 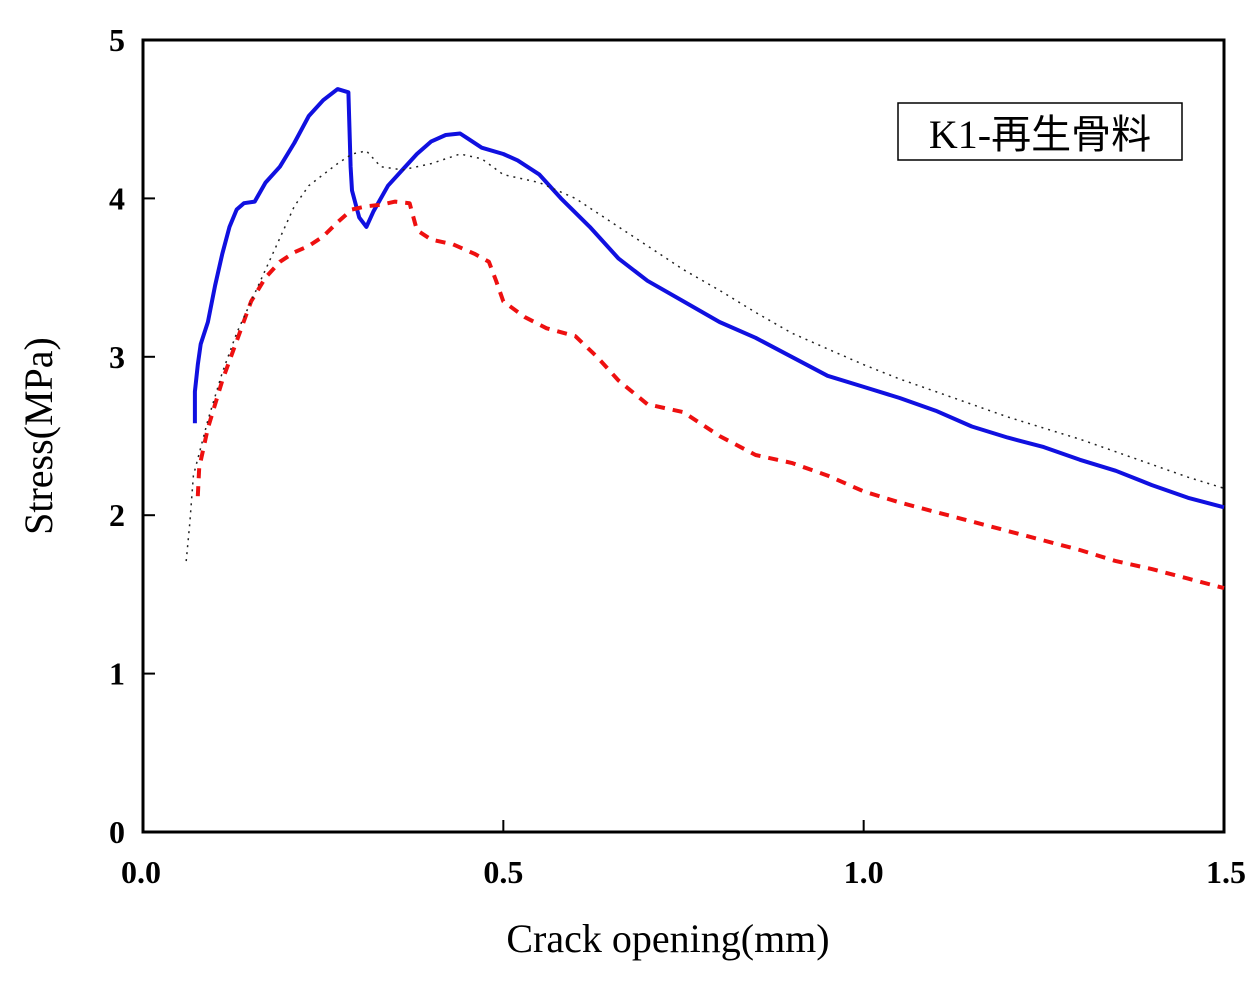 I want to click on y-axis-title: Stress(MPa), so click(x=38, y=436).